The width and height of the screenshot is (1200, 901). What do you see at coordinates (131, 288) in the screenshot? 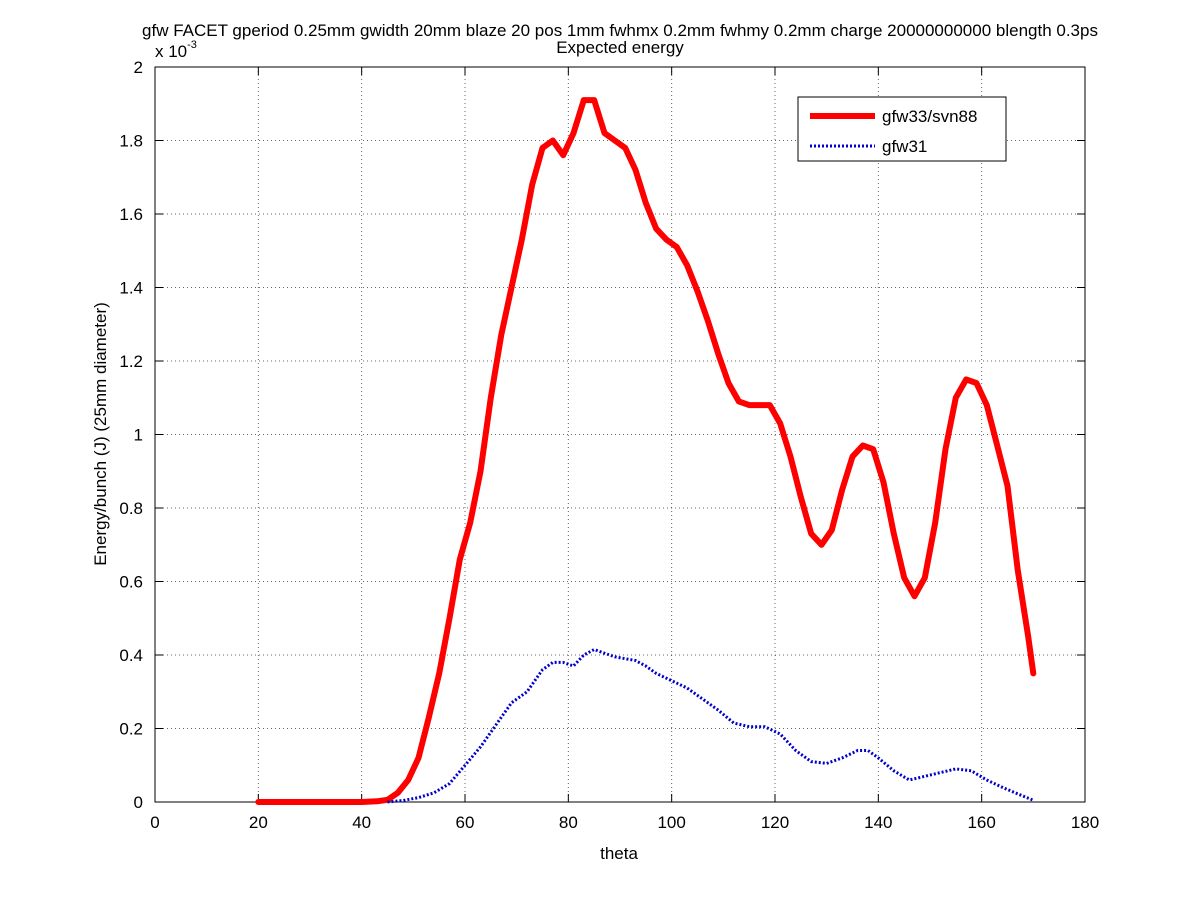
I see `y-tick-label-7: 1.4` at bounding box center [131, 288].